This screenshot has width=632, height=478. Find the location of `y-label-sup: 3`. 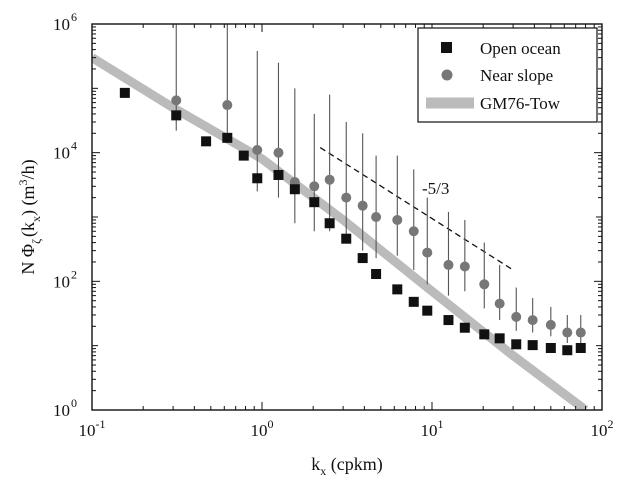

y-label-sup: 3 is located at coordinates (23, 182).